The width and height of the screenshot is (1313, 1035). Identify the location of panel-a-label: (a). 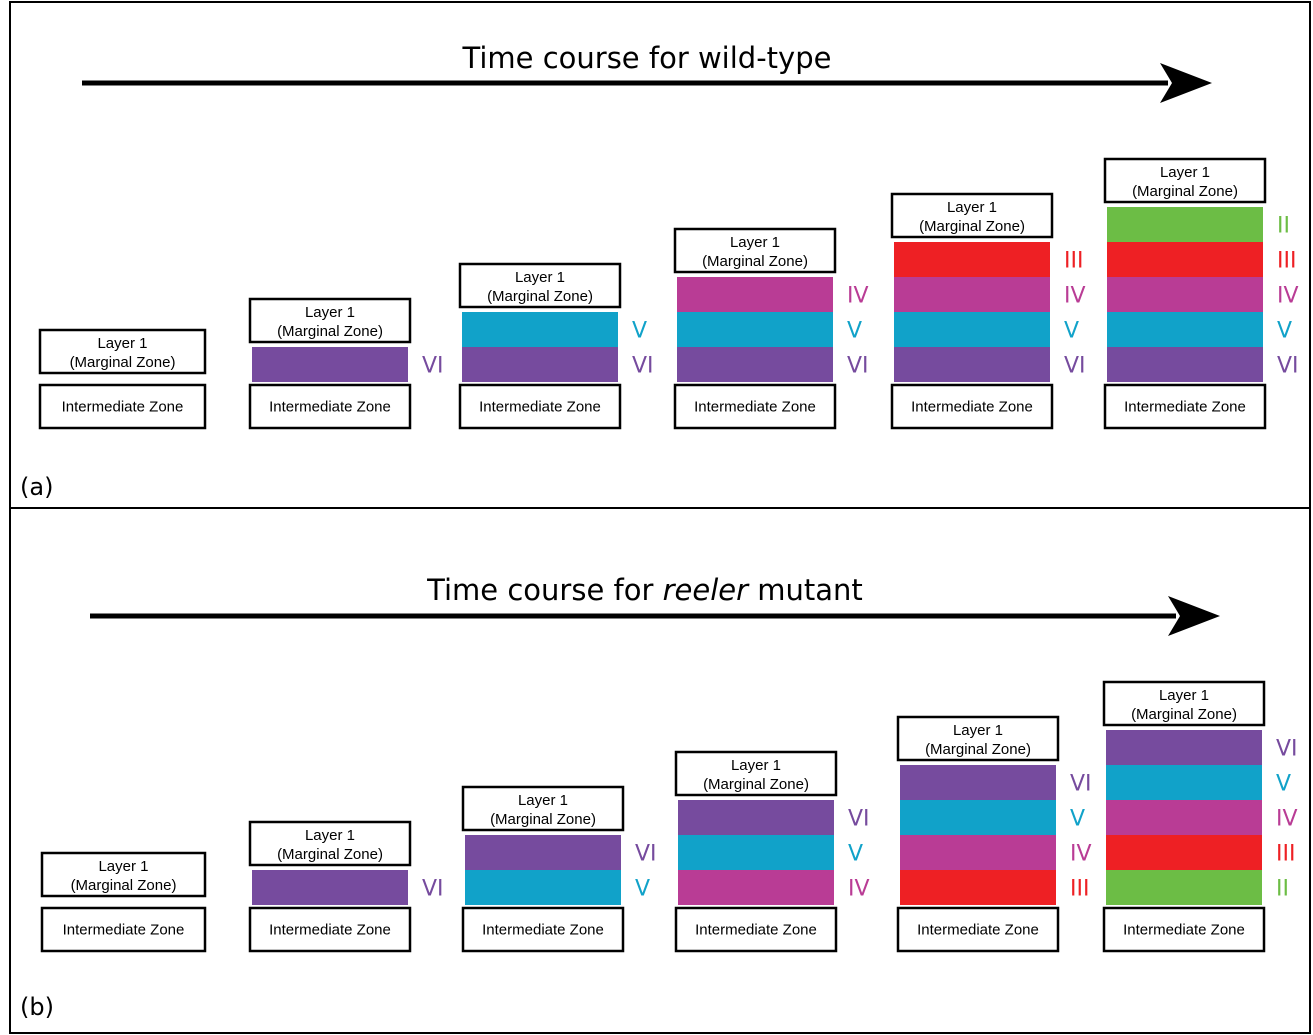
(36, 487).